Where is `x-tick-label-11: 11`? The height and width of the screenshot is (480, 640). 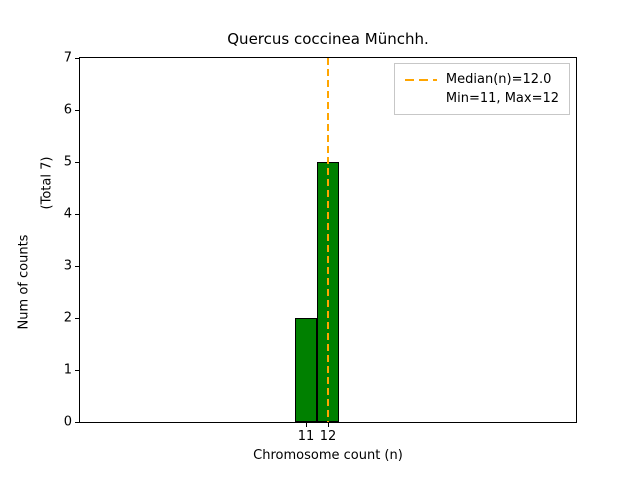
x-tick-label-11: 11 is located at coordinates (306, 436).